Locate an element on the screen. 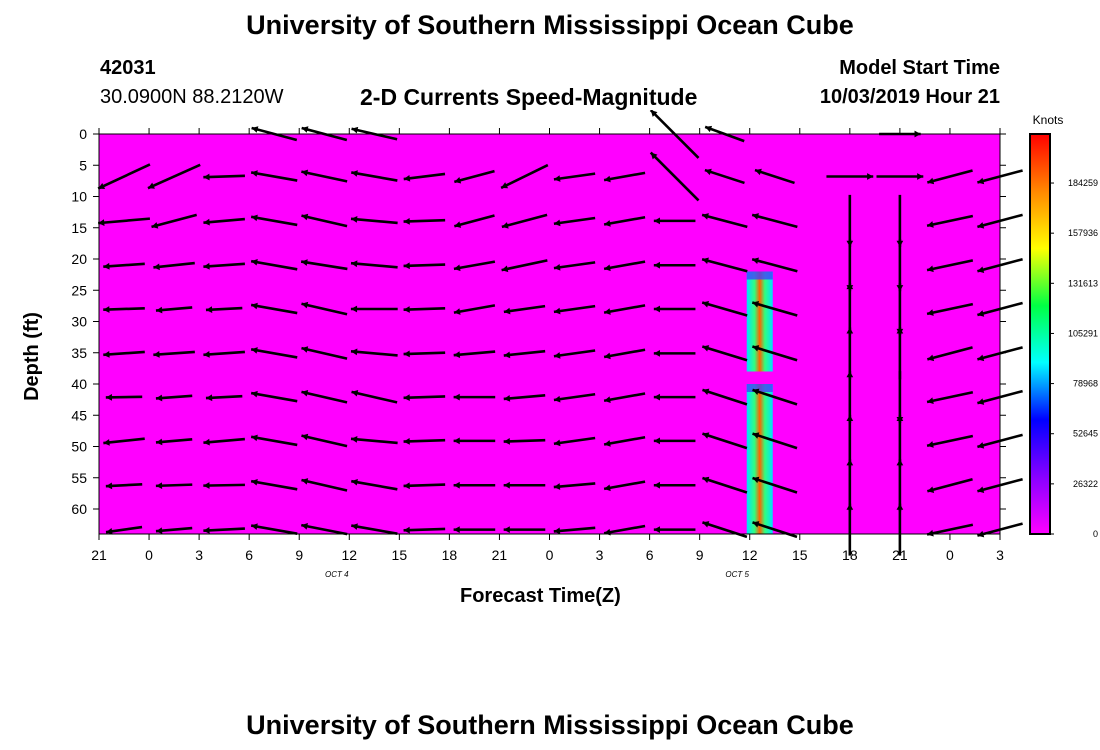 This screenshot has height=750, width=1100. colorbar-tick-label: 105291 is located at coordinates (1083, 333).